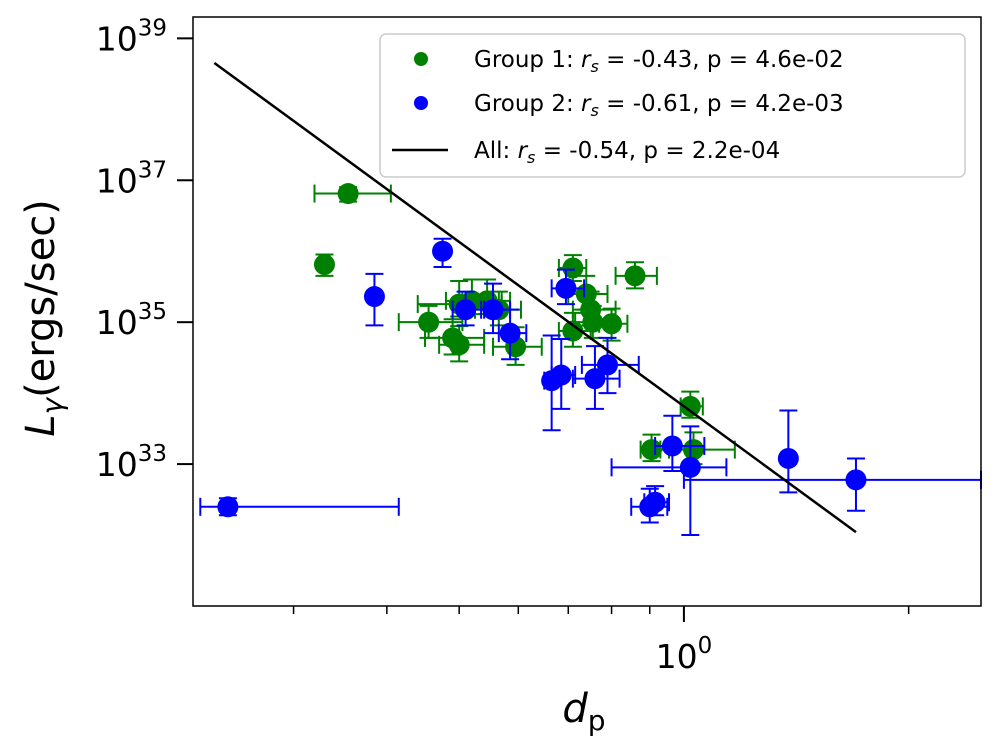 Image resolution: width=997 pixels, height=751 pixels. I want to click on legend-entry: Group 2: rs = -0.61, p = 4.2e-03, so click(629, 105).